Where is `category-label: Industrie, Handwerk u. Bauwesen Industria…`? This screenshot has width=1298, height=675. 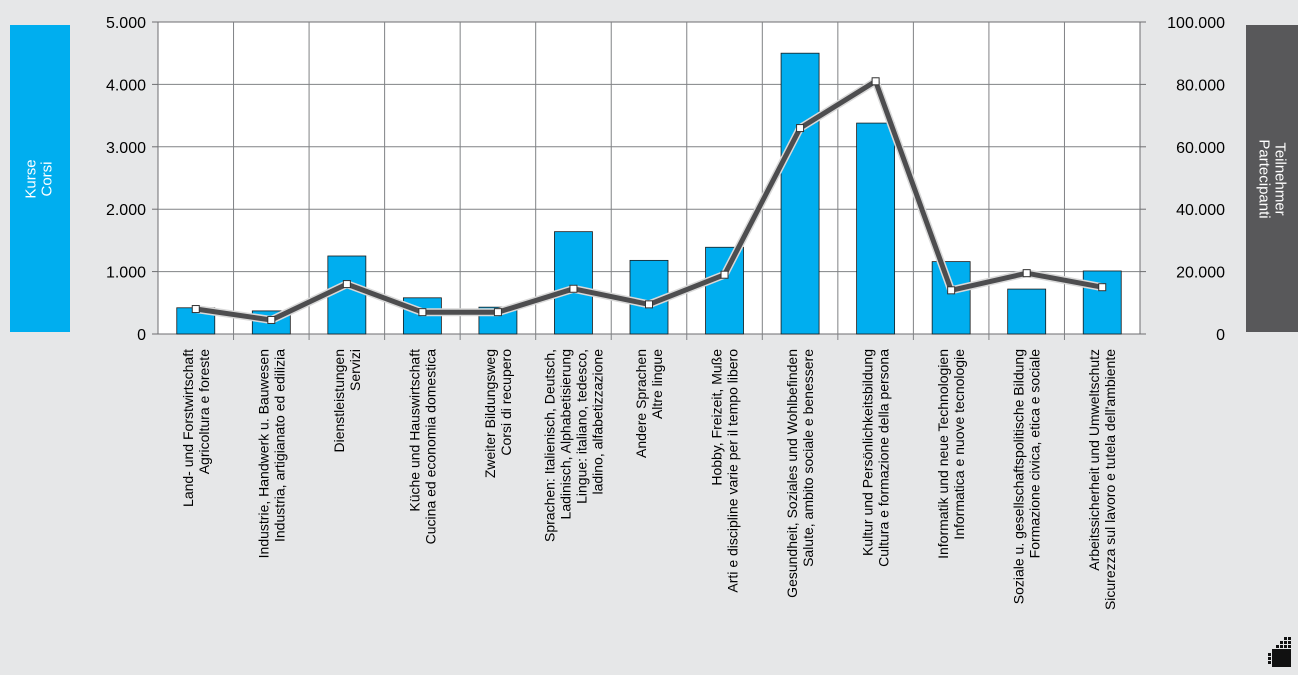 category-label: Industrie, Handwerk u. Bauwesen Industria… is located at coordinates (271, 454).